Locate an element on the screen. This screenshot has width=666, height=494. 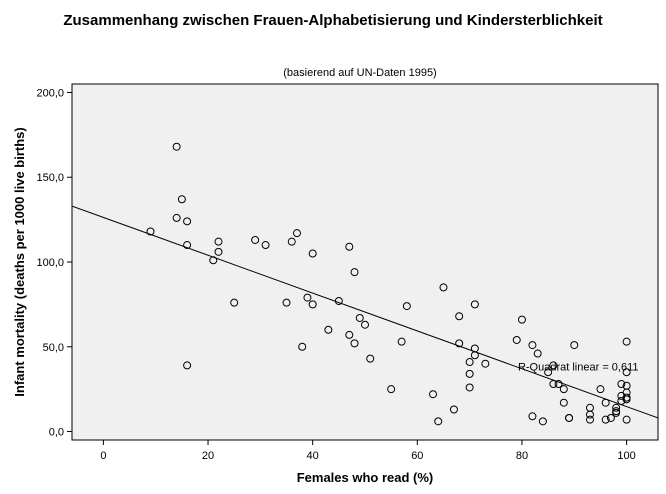
y-tick-label: 200,0 is located at coordinates (50, 93).